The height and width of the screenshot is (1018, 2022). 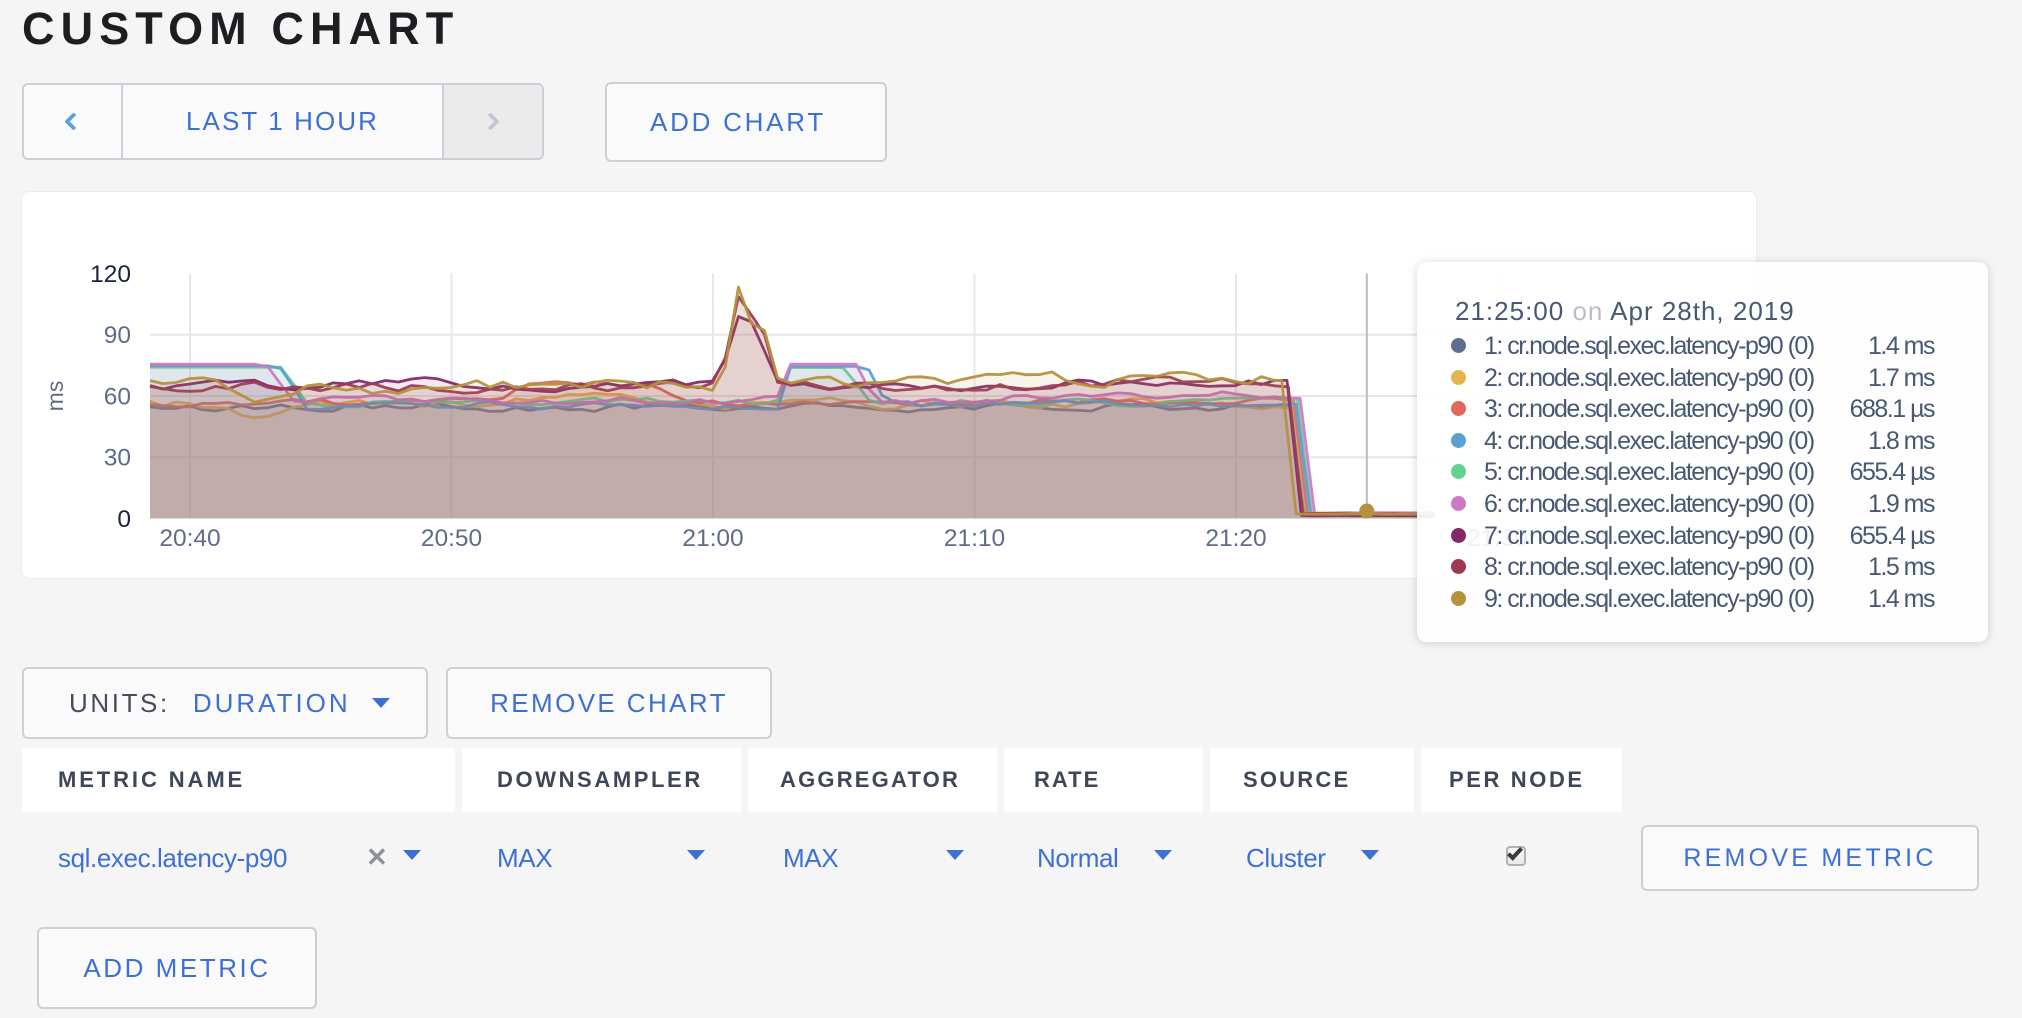 I want to click on svg-text: 60, so click(x=117, y=397).